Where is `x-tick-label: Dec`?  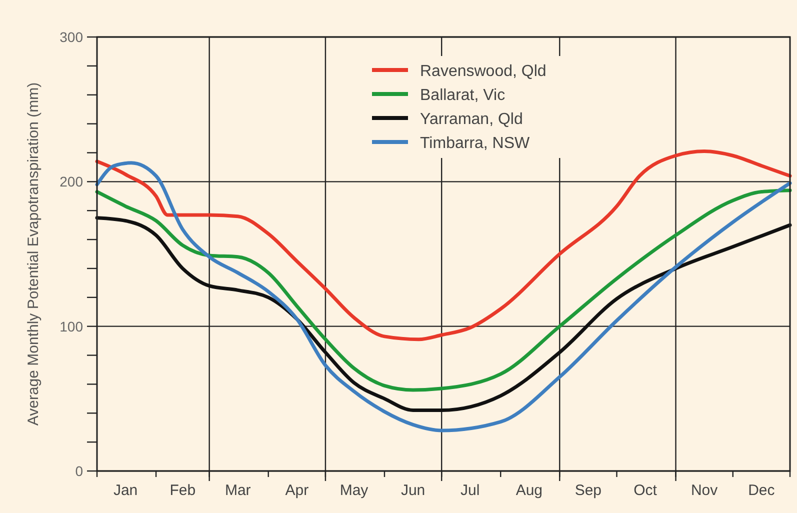
x-tick-label: Dec is located at coordinates (762, 490).